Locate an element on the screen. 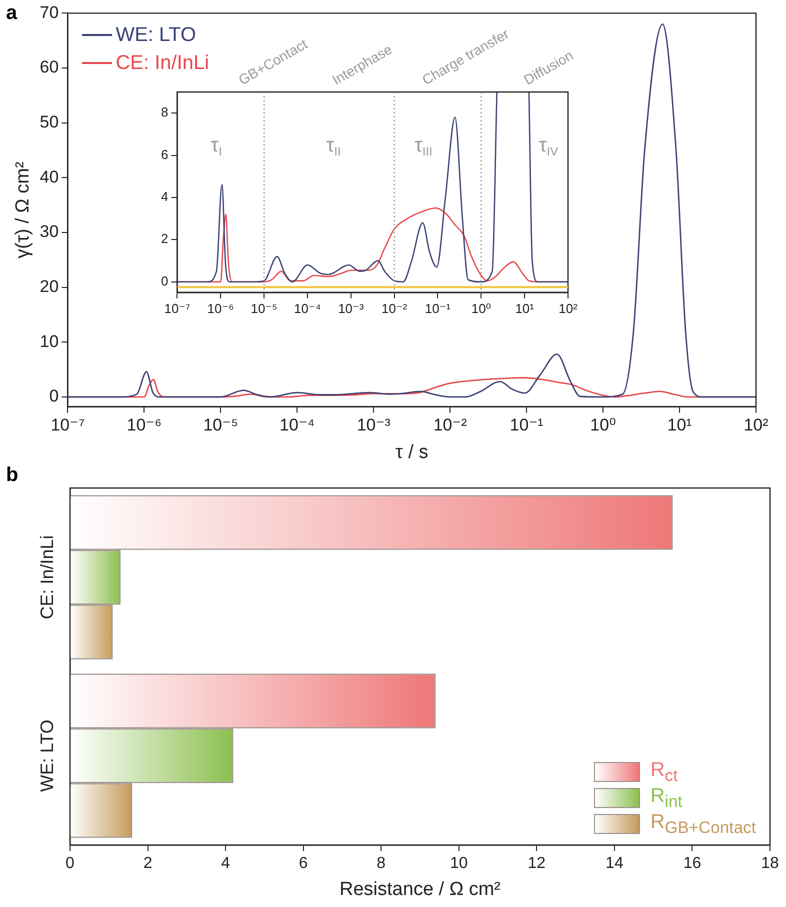 This screenshot has width=786, height=907. y-tick-label: CE: In/InLi is located at coordinates (46, 577).